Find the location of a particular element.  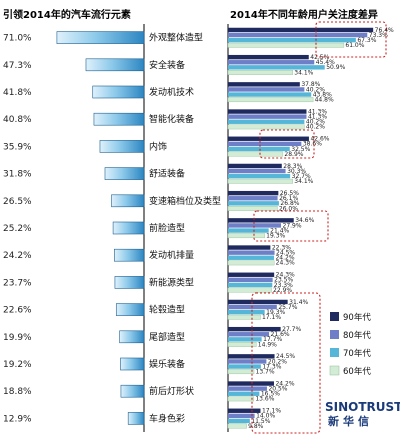

right-value-label-11-3: 19.3% is located at coordinates (275, 312).